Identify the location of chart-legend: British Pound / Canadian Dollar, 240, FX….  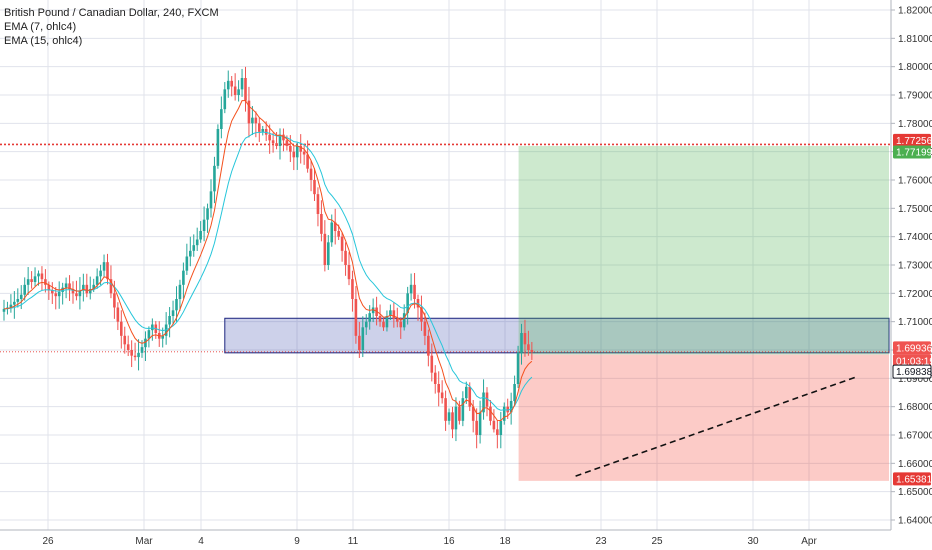
(111, 27).